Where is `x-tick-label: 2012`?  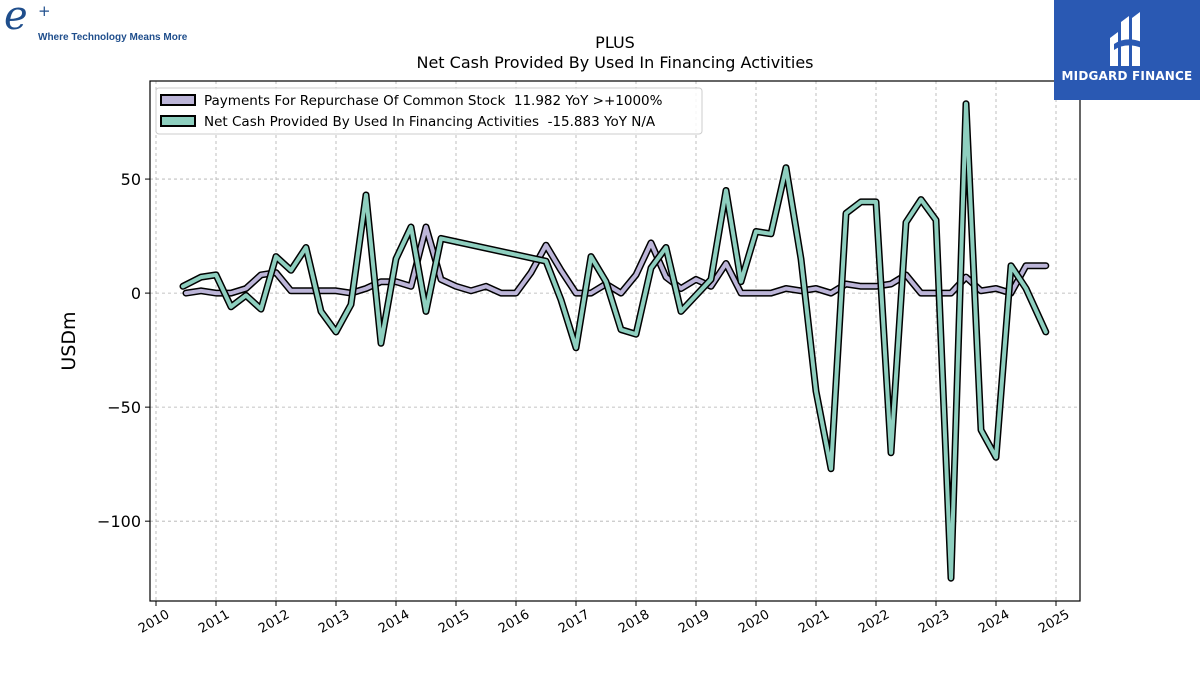 x-tick-label: 2012 is located at coordinates (274, 622).